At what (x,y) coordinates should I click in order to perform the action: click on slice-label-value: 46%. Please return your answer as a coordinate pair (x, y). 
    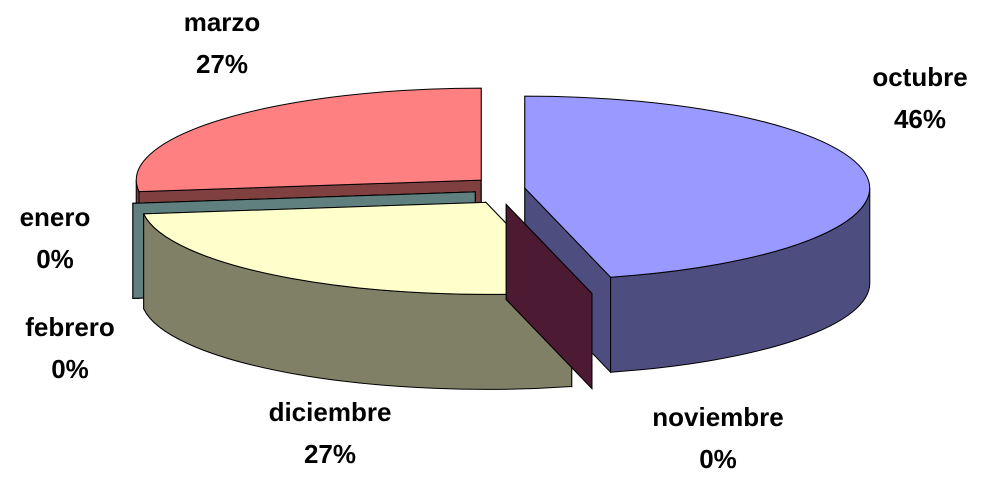
    Looking at the image, I should click on (920, 119).